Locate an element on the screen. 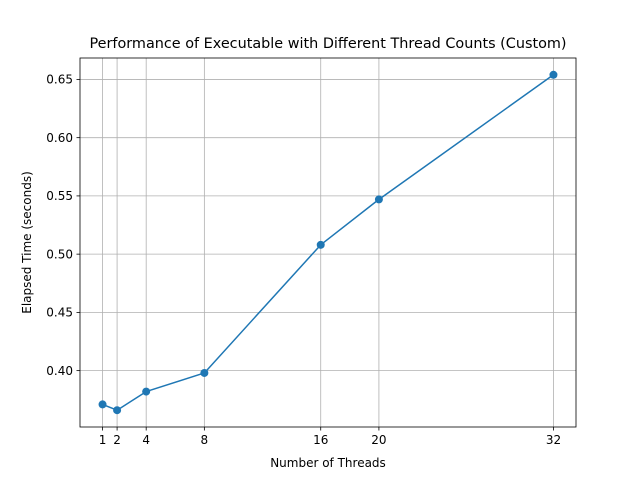 This screenshot has height=480, width=640. x-tick-label: 16 is located at coordinates (320, 440).